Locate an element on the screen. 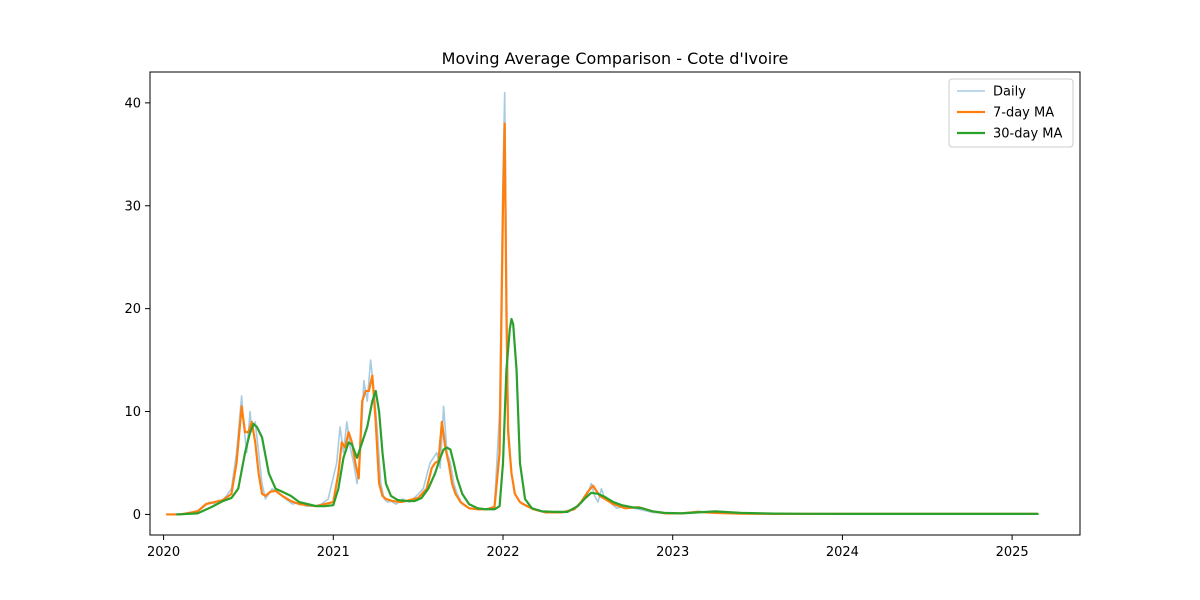 The height and width of the screenshot is (600, 1200). y-tick-label: 0 is located at coordinates (137, 515).